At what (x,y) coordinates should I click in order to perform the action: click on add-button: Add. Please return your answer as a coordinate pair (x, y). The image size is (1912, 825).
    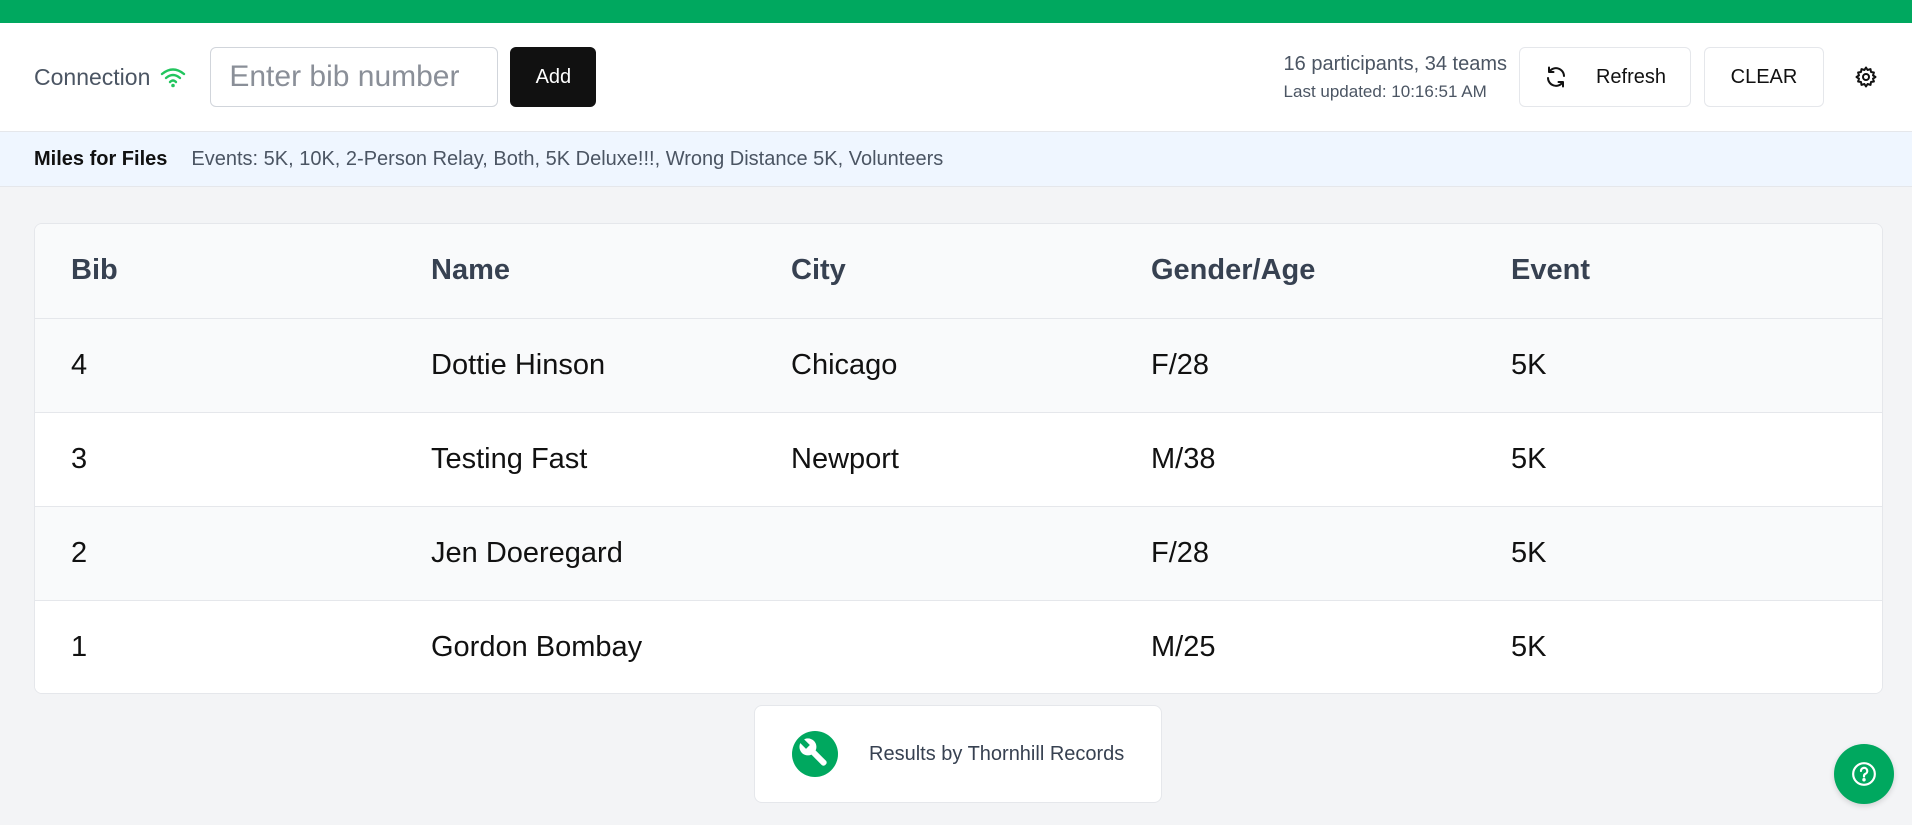
    Looking at the image, I should click on (553, 77).